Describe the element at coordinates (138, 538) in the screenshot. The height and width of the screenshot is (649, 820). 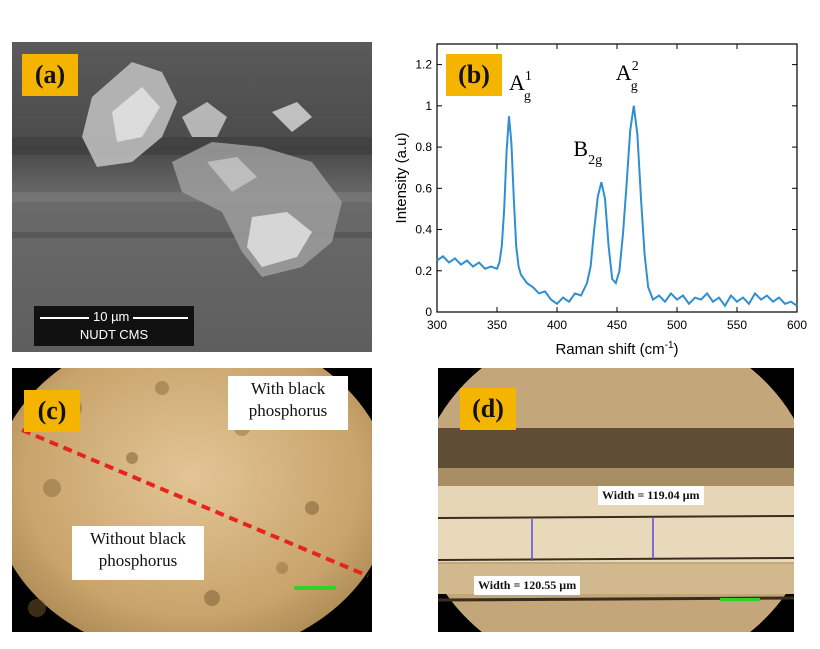
I see `without-bp-line1: Without black` at that location.